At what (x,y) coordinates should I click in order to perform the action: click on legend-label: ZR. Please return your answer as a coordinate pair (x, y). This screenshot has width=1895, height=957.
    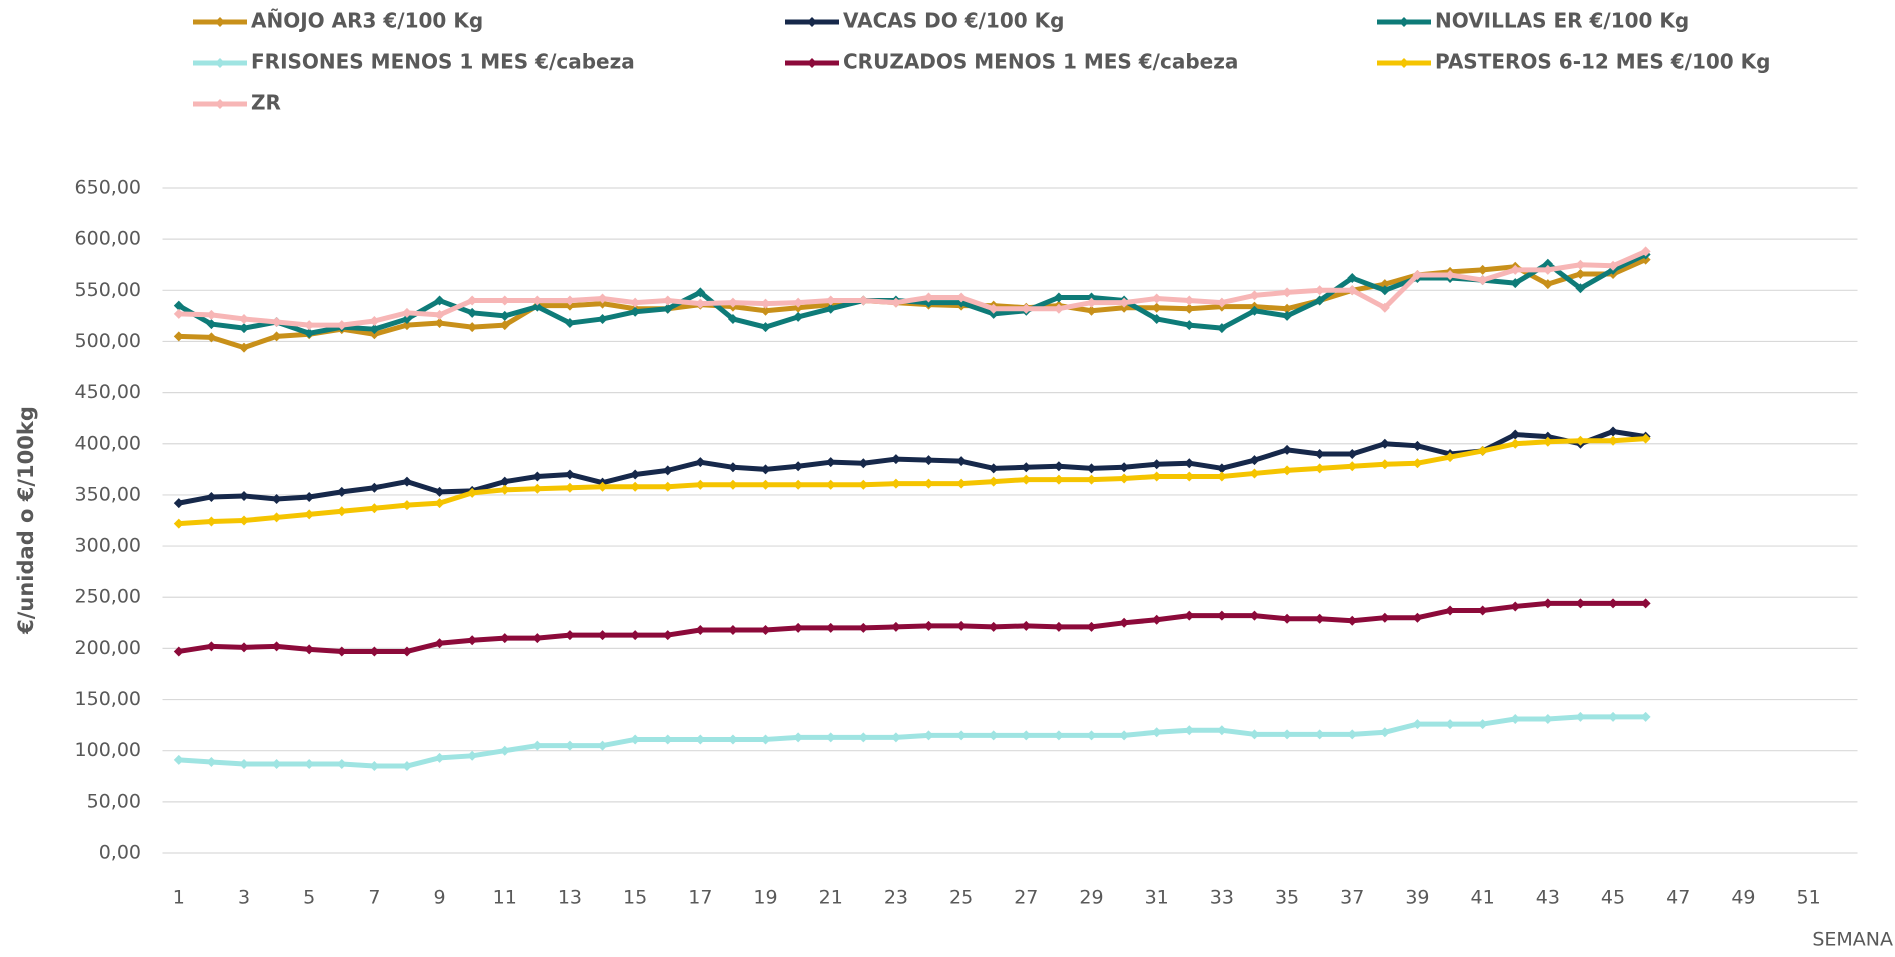
    Looking at the image, I should click on (266, 103).